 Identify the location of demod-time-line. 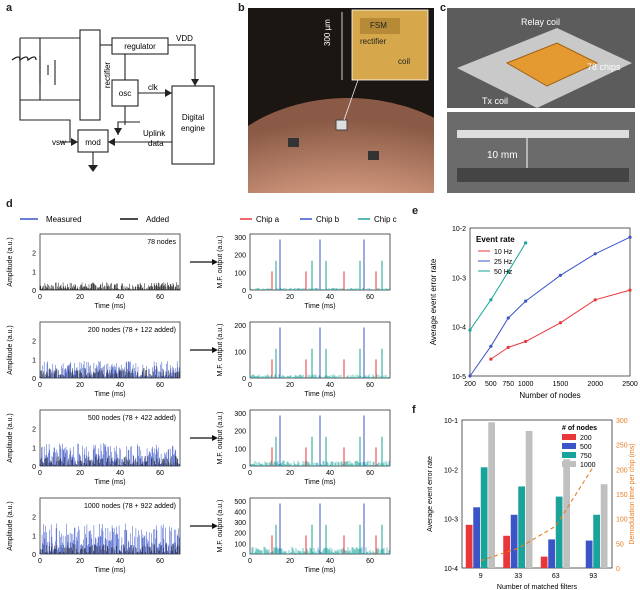
(537, 514).